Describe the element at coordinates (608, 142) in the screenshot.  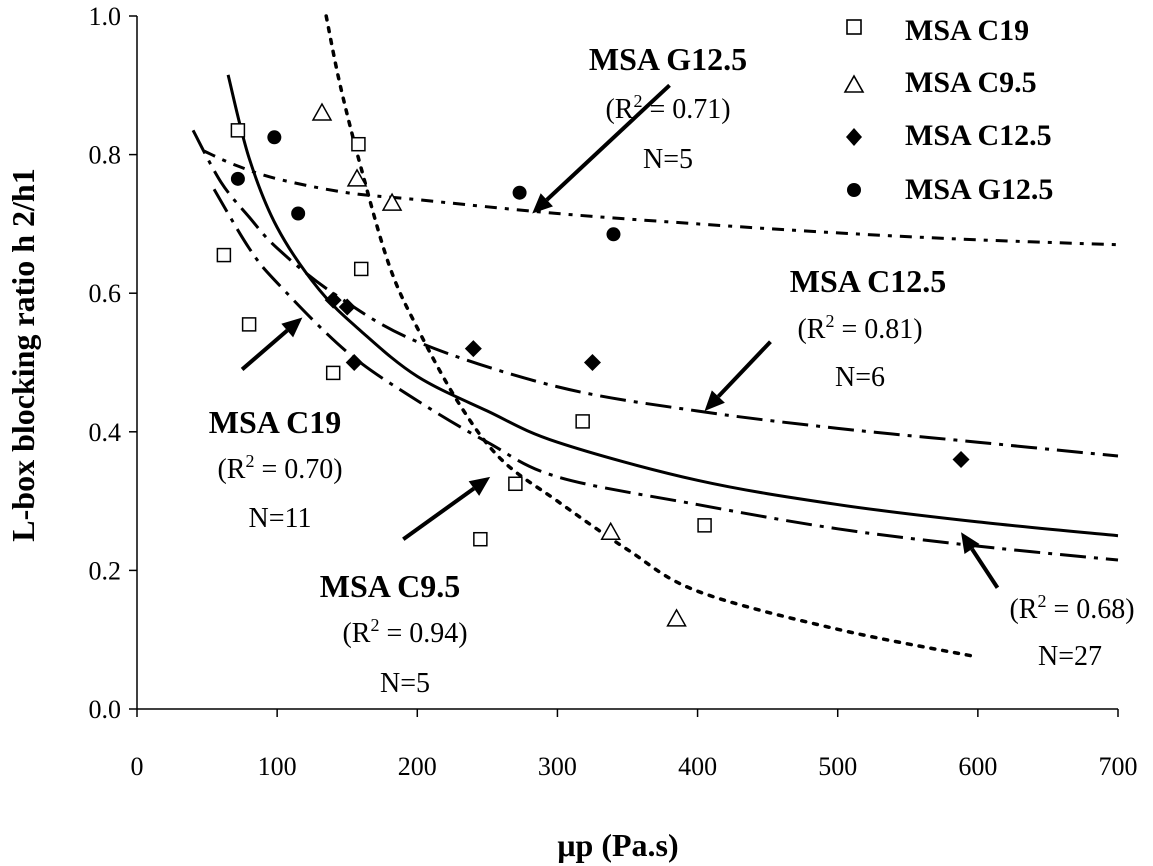
I see `arrow-g125-shaft` at that location.